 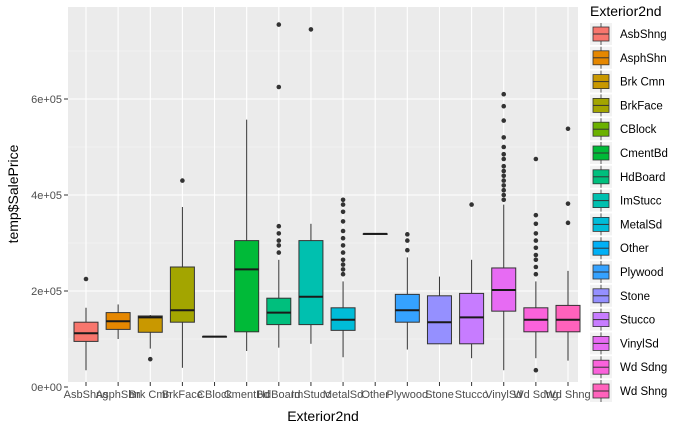 I want to click on legend-label: Plywood, so click(x=641, y=273).